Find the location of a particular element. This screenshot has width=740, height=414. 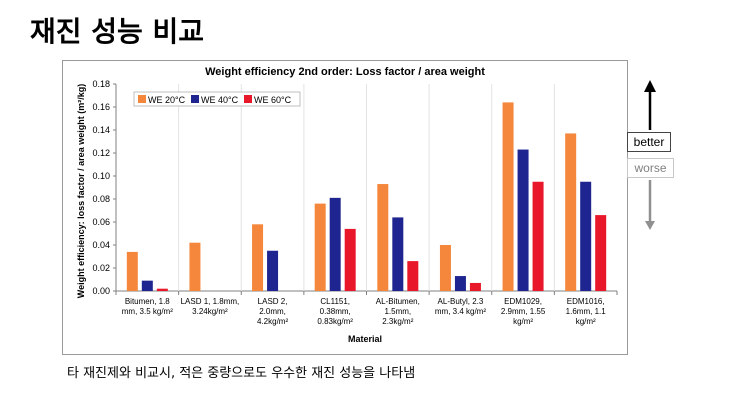

category-label: EDM1016, is located at coordinates (586, 301).